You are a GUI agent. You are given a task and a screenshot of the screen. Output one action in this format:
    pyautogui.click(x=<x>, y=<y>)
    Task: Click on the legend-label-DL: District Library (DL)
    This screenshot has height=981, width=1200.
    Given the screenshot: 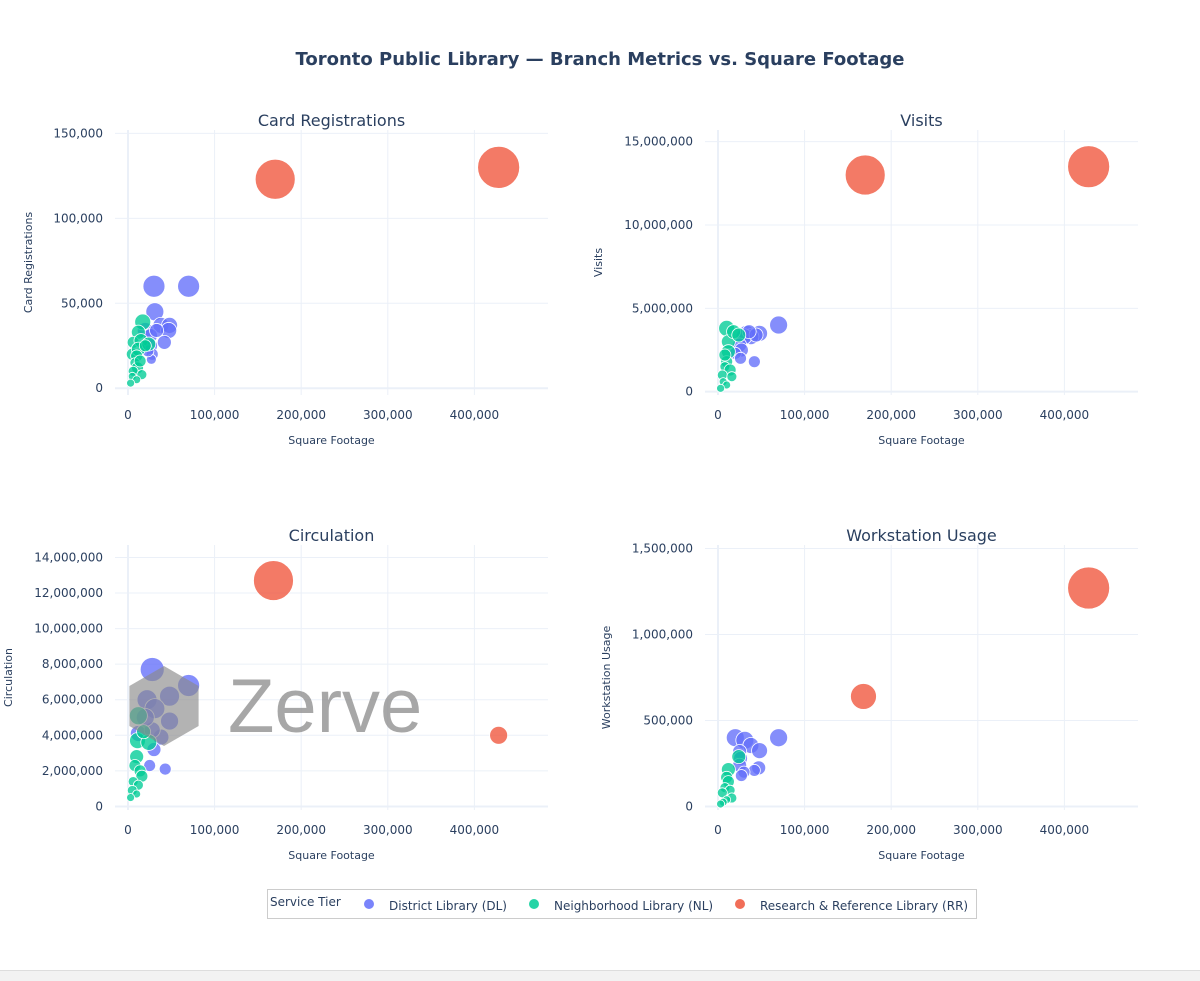 What is the action you would take?
    pyautogui.click(x=448, y=906)
    